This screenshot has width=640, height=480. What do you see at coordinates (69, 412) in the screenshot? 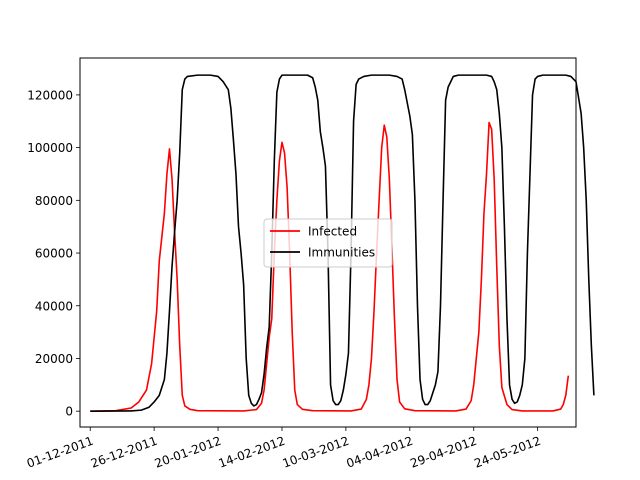
I see `y-tick-label: 0` at bounding box center [69, 412].